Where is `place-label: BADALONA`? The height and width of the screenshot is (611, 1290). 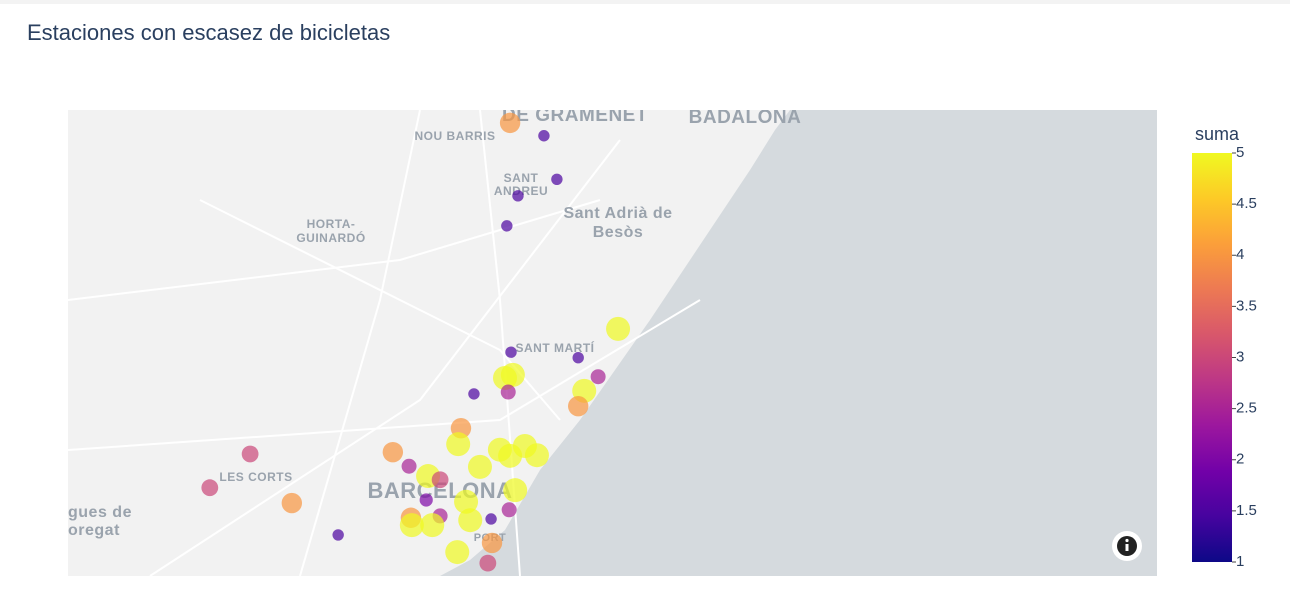 place-label: BADALONA is located at coordinates (745, 117).